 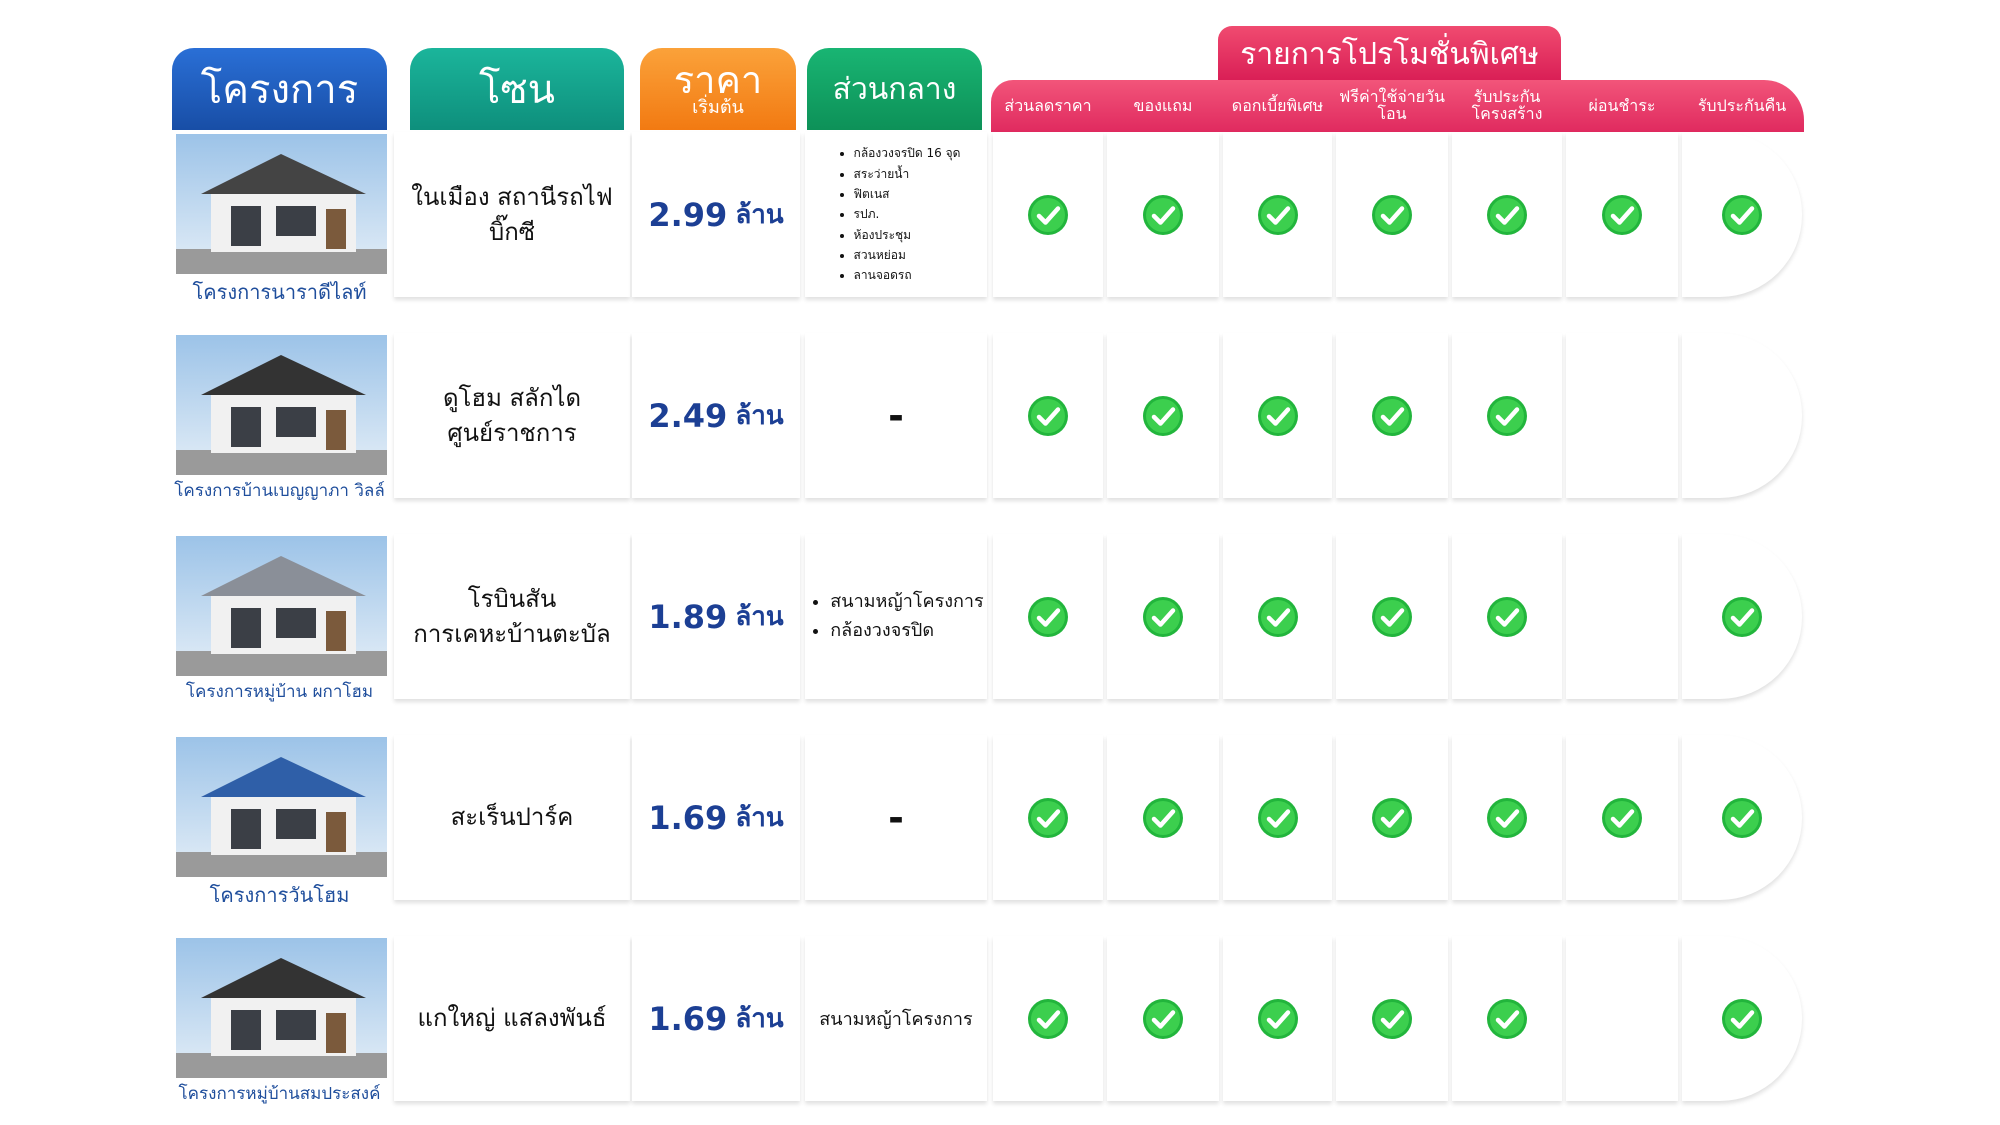 What do you see at coordinates (907, 235) in the screenshot?
I see `amenity: ห้องประชุม` at bounding box center [907, 235].